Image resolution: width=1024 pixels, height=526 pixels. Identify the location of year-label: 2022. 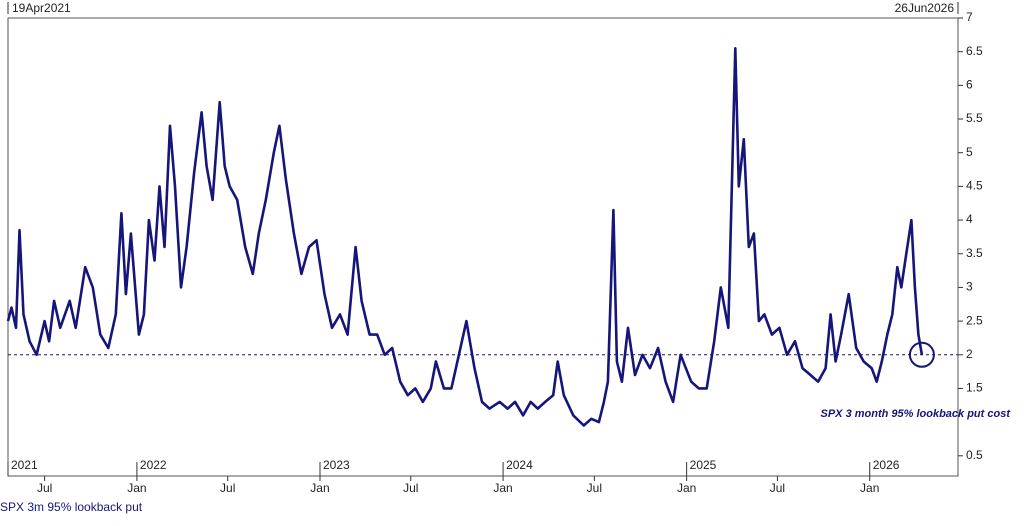
(153, 465).